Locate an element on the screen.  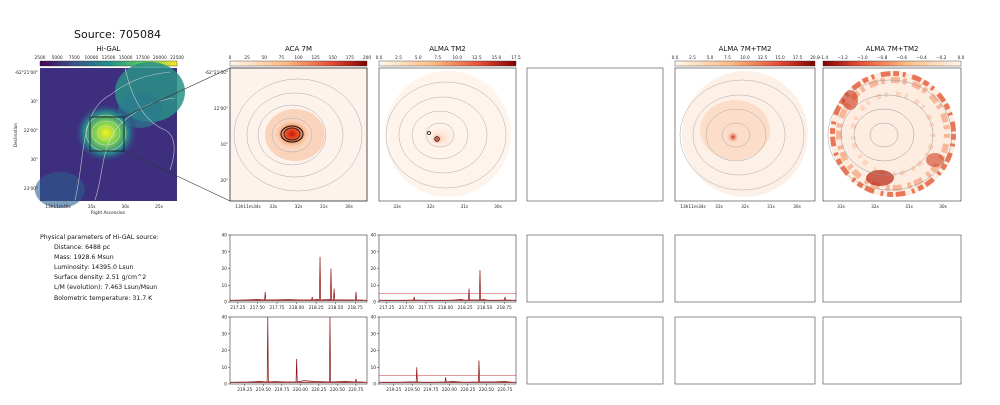
colorbar-tick-label: 5000 is located at coordinates (57, 58).